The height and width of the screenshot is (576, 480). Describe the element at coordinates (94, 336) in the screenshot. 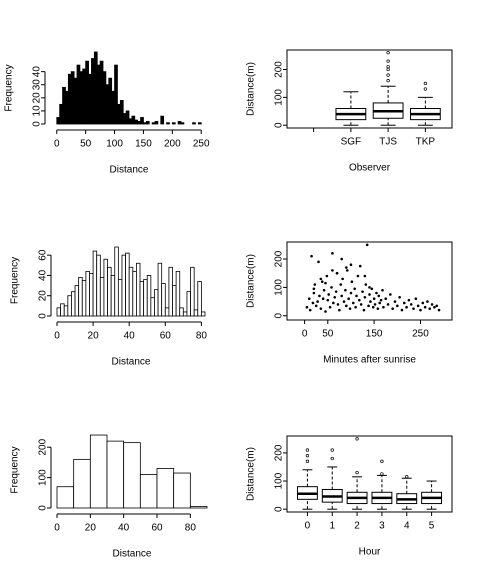

I see `x-tick-label: 20` at that location.